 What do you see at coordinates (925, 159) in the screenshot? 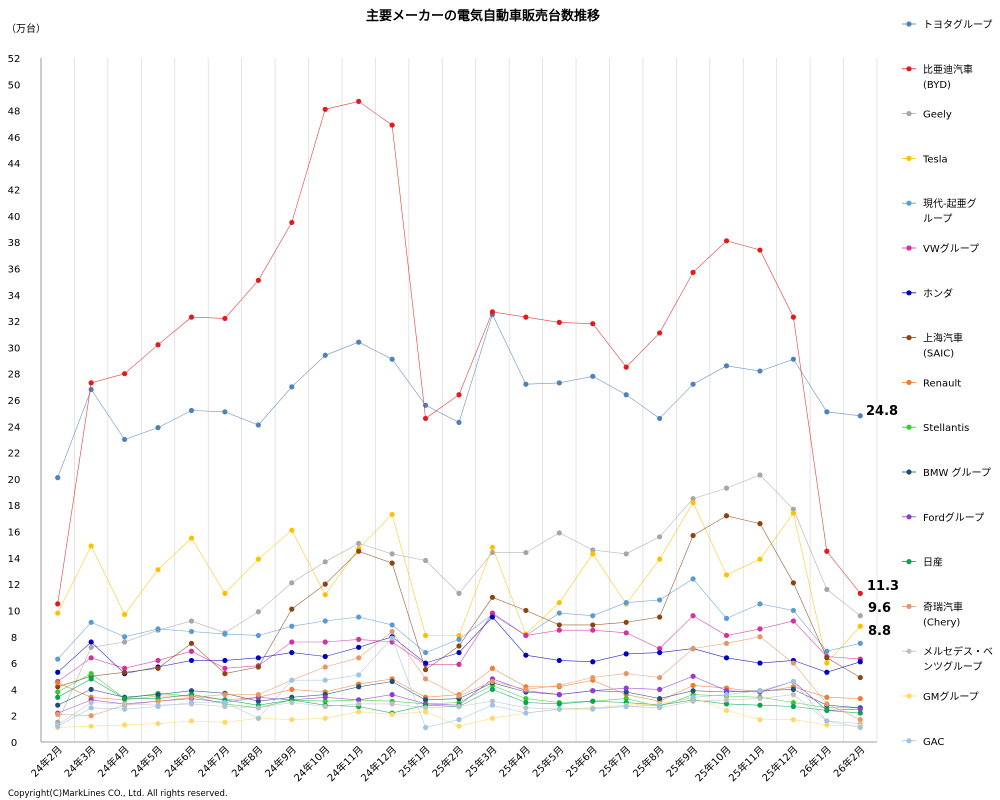
I see `legend-item: Tesla` at bounding box center [925, 159].